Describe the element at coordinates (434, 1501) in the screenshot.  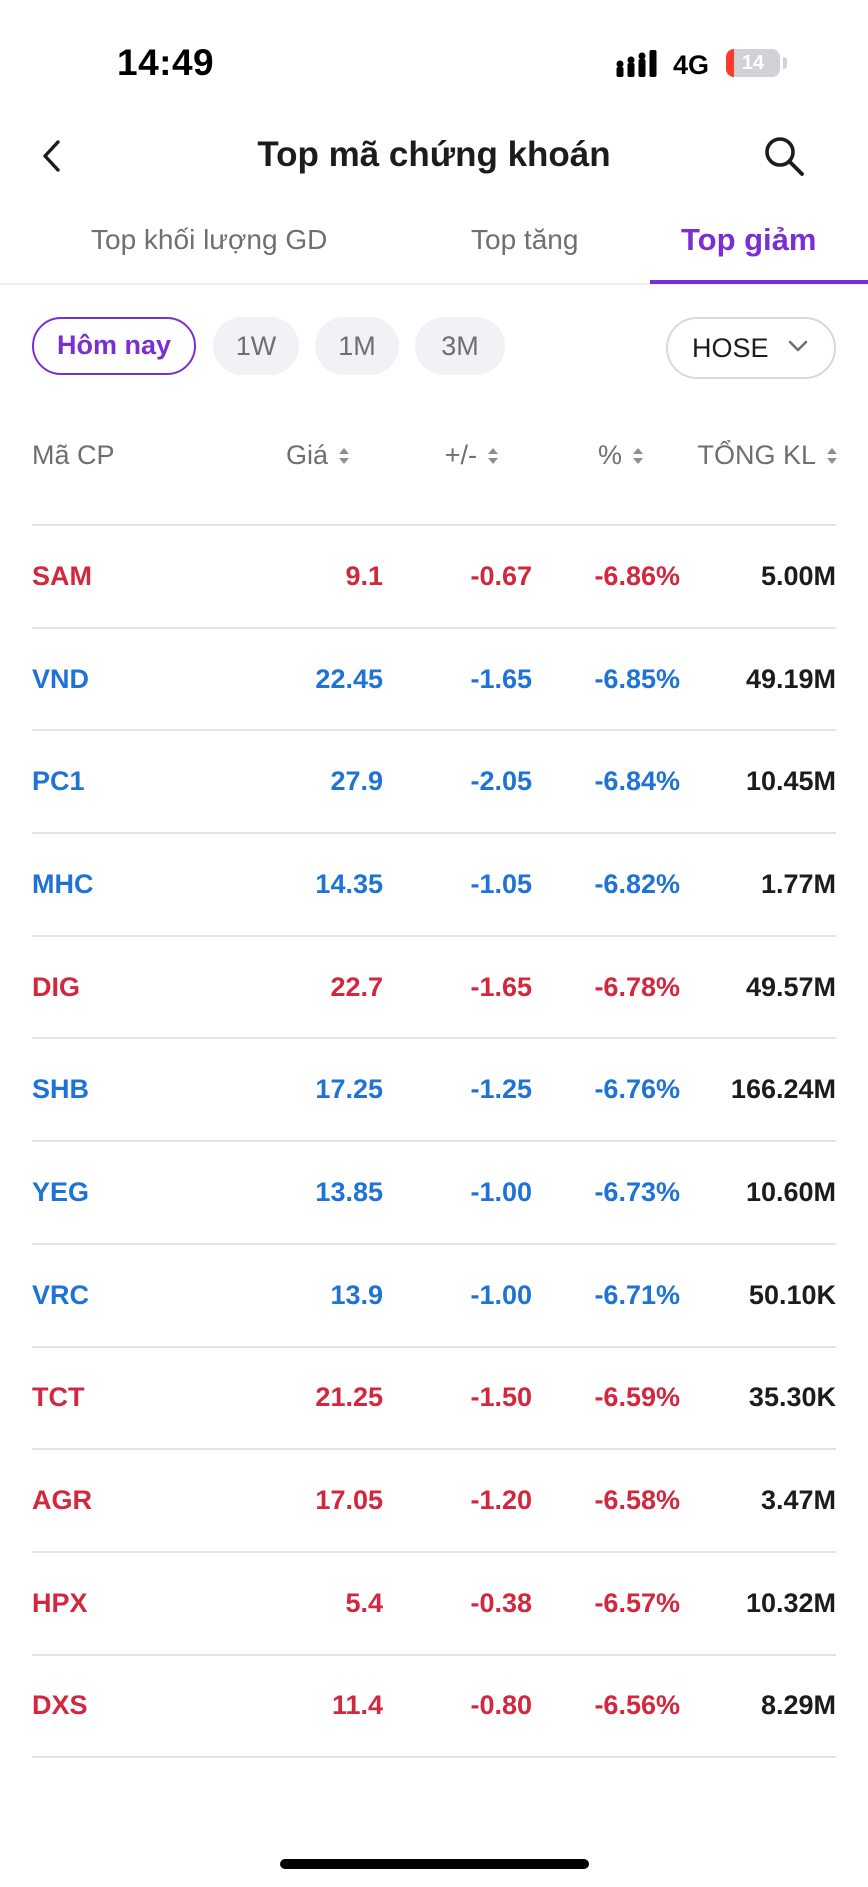
I see `table-row: AGR 17.05 -1.20 -6.58% 3.47M` at that location.